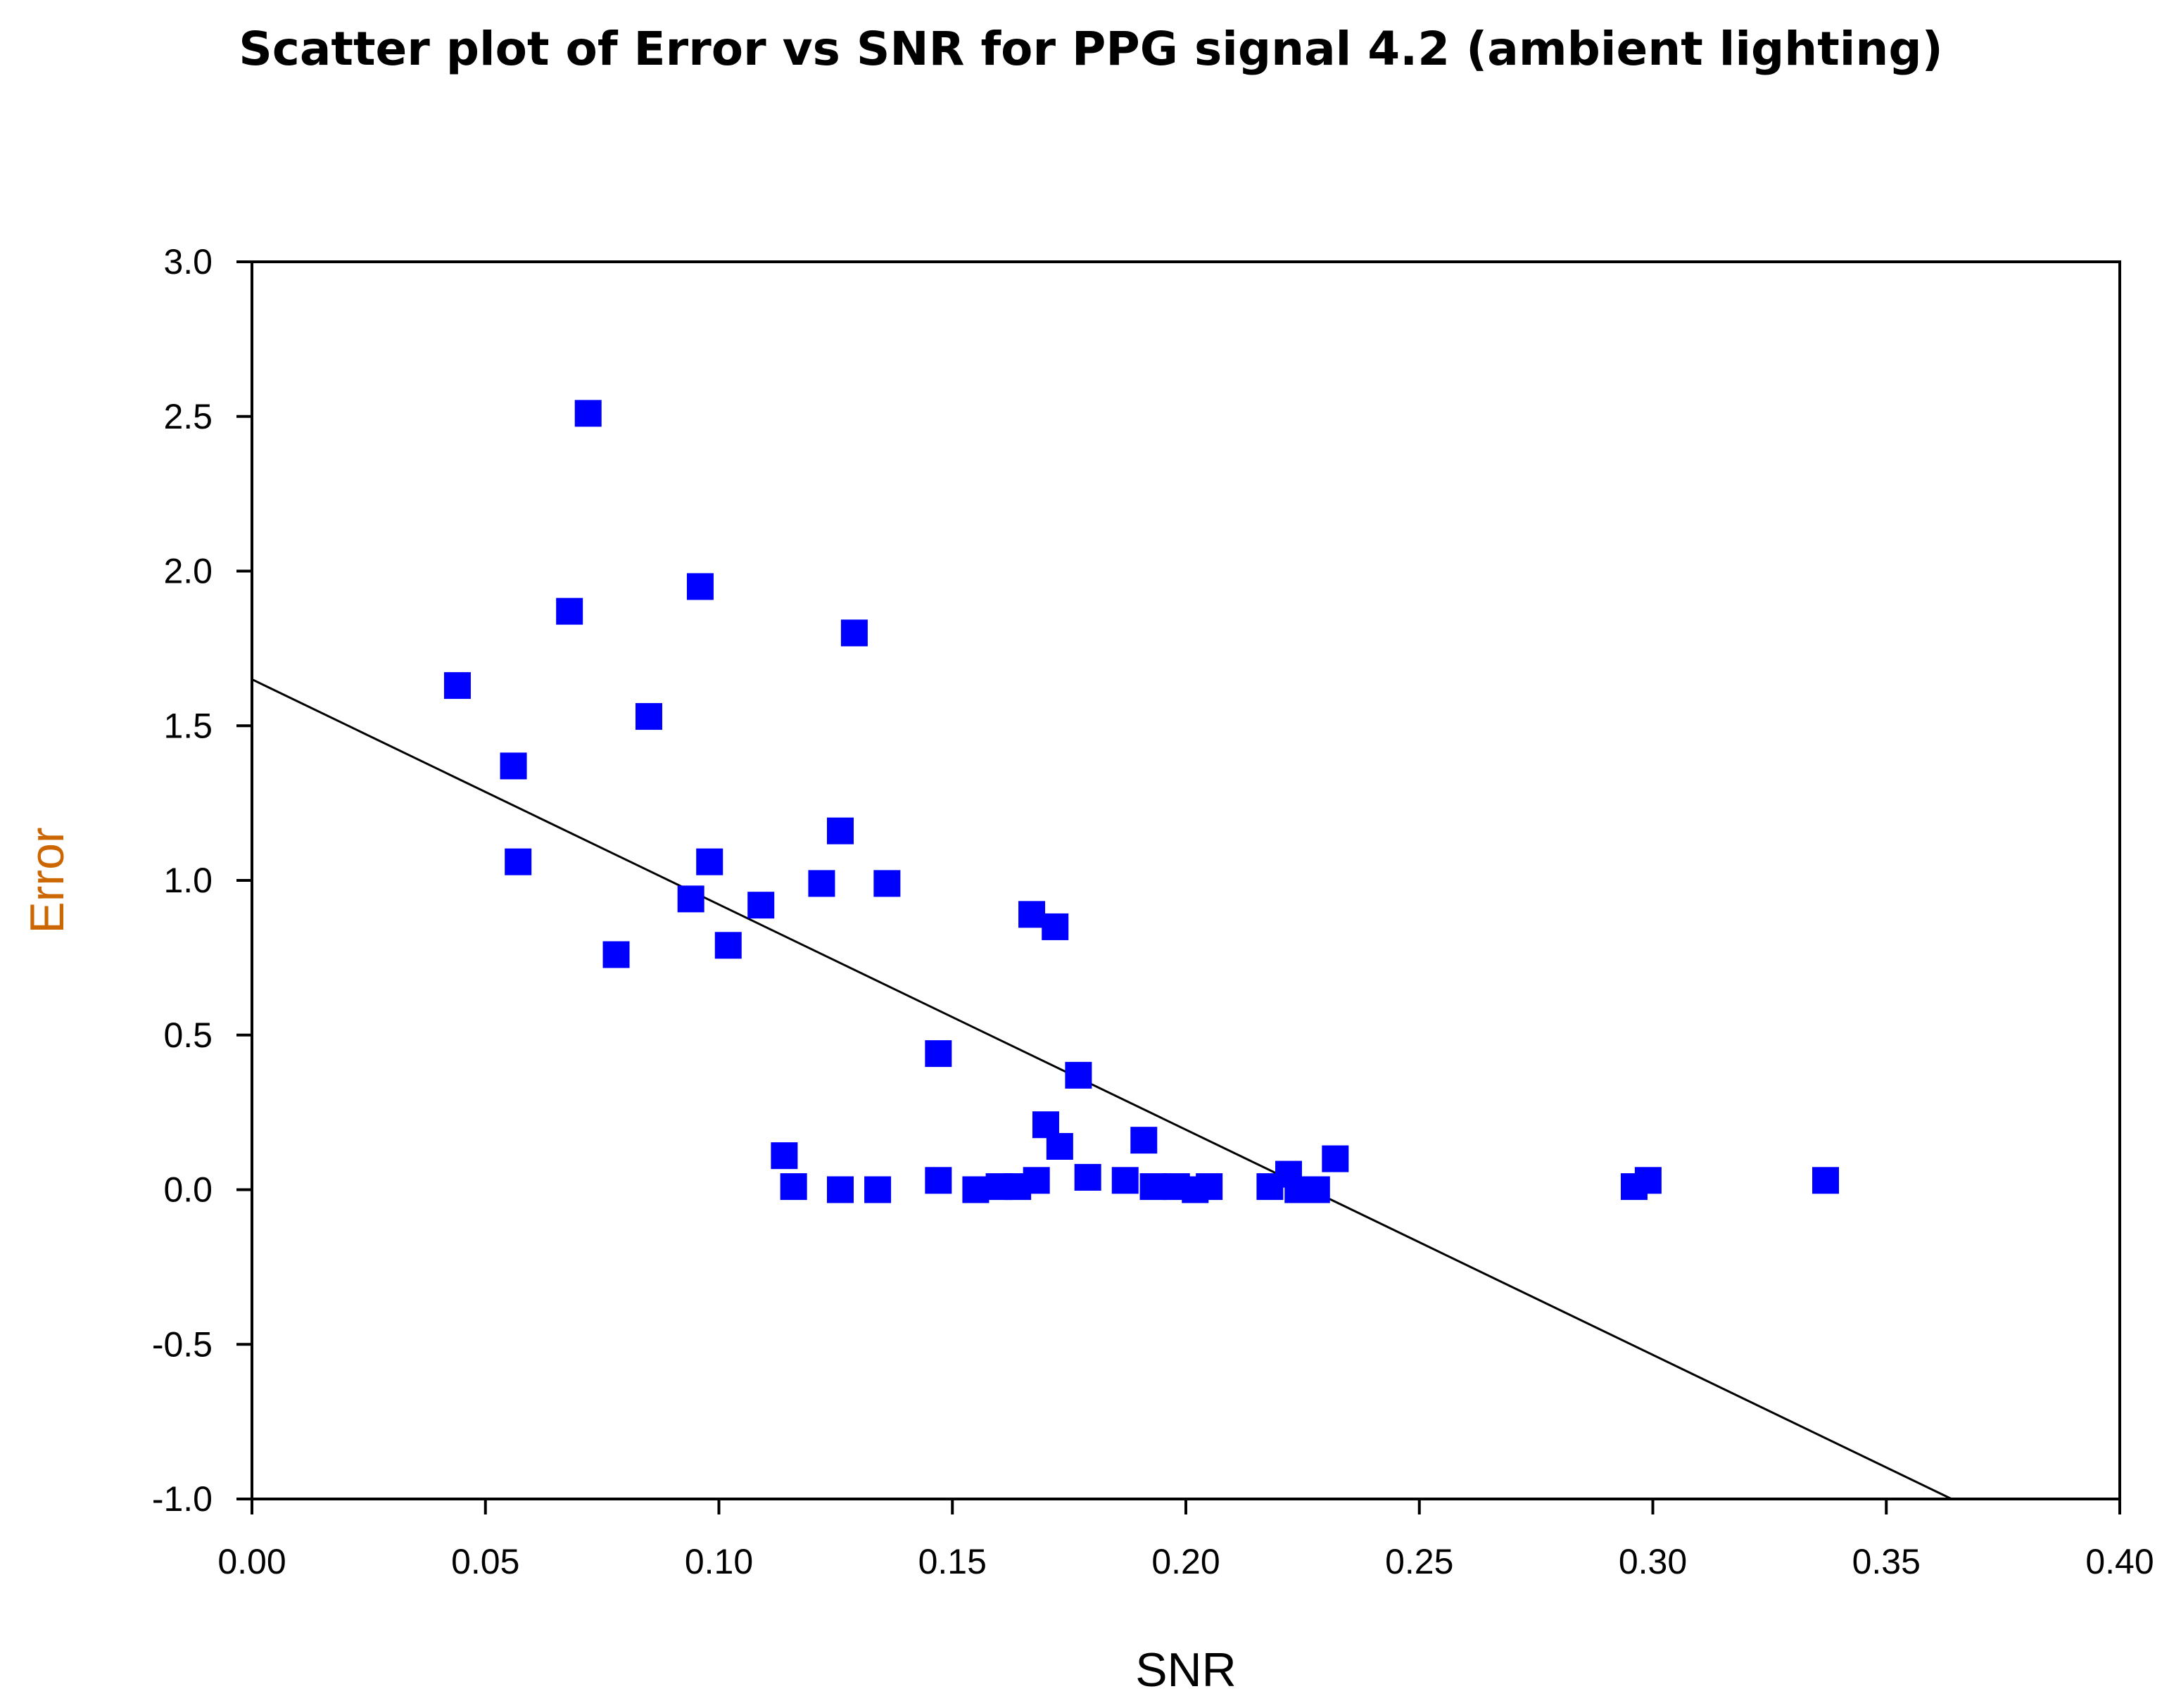  Describe the element at coordinates (188, 416) in the screenshot. I see `y-tick-label: 2.5` at that location.